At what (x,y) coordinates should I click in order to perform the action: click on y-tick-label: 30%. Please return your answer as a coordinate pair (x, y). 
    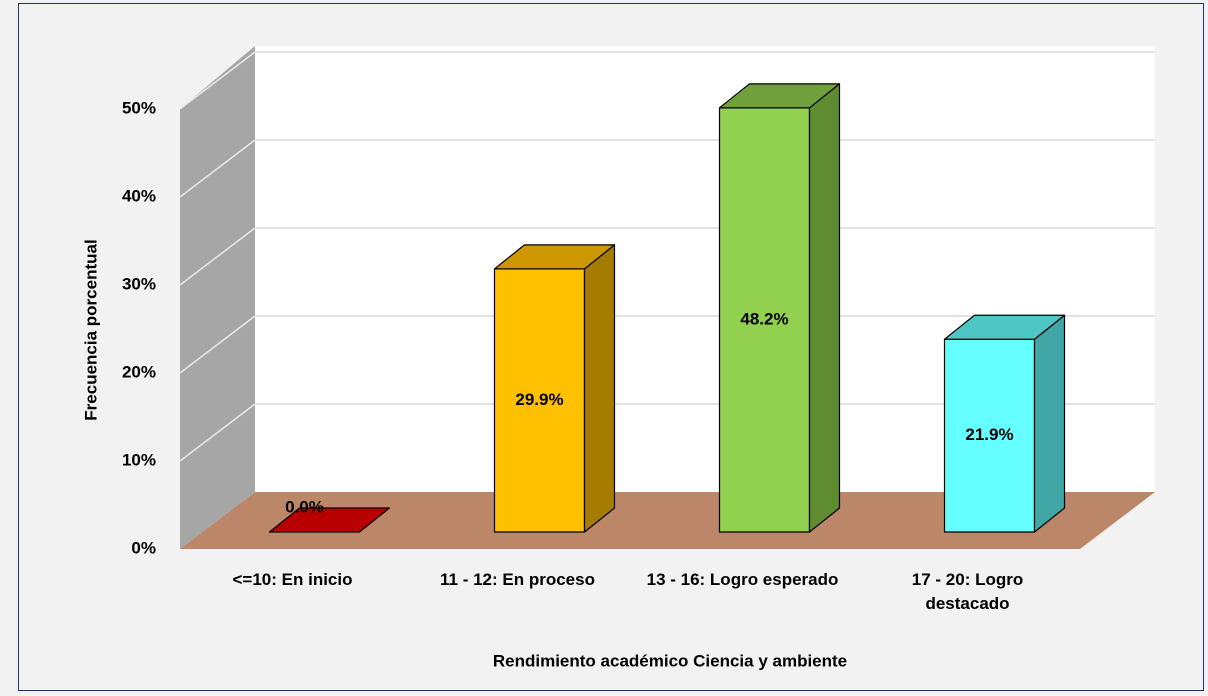
    Looking at the image, I should click on (139, 283).